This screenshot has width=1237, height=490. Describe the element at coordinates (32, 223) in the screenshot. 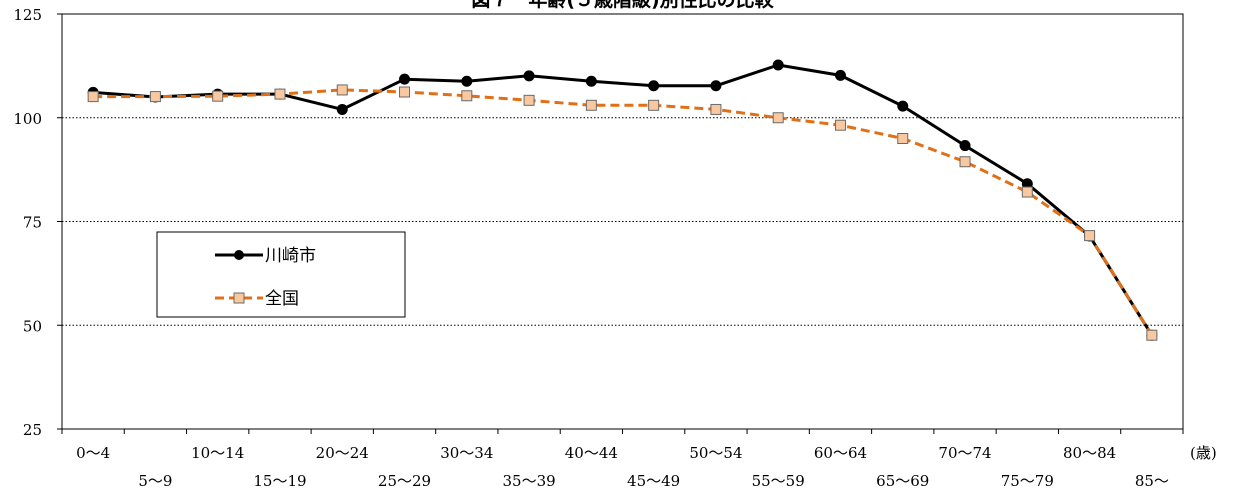

I see `y-tick-label: 75` at that location.